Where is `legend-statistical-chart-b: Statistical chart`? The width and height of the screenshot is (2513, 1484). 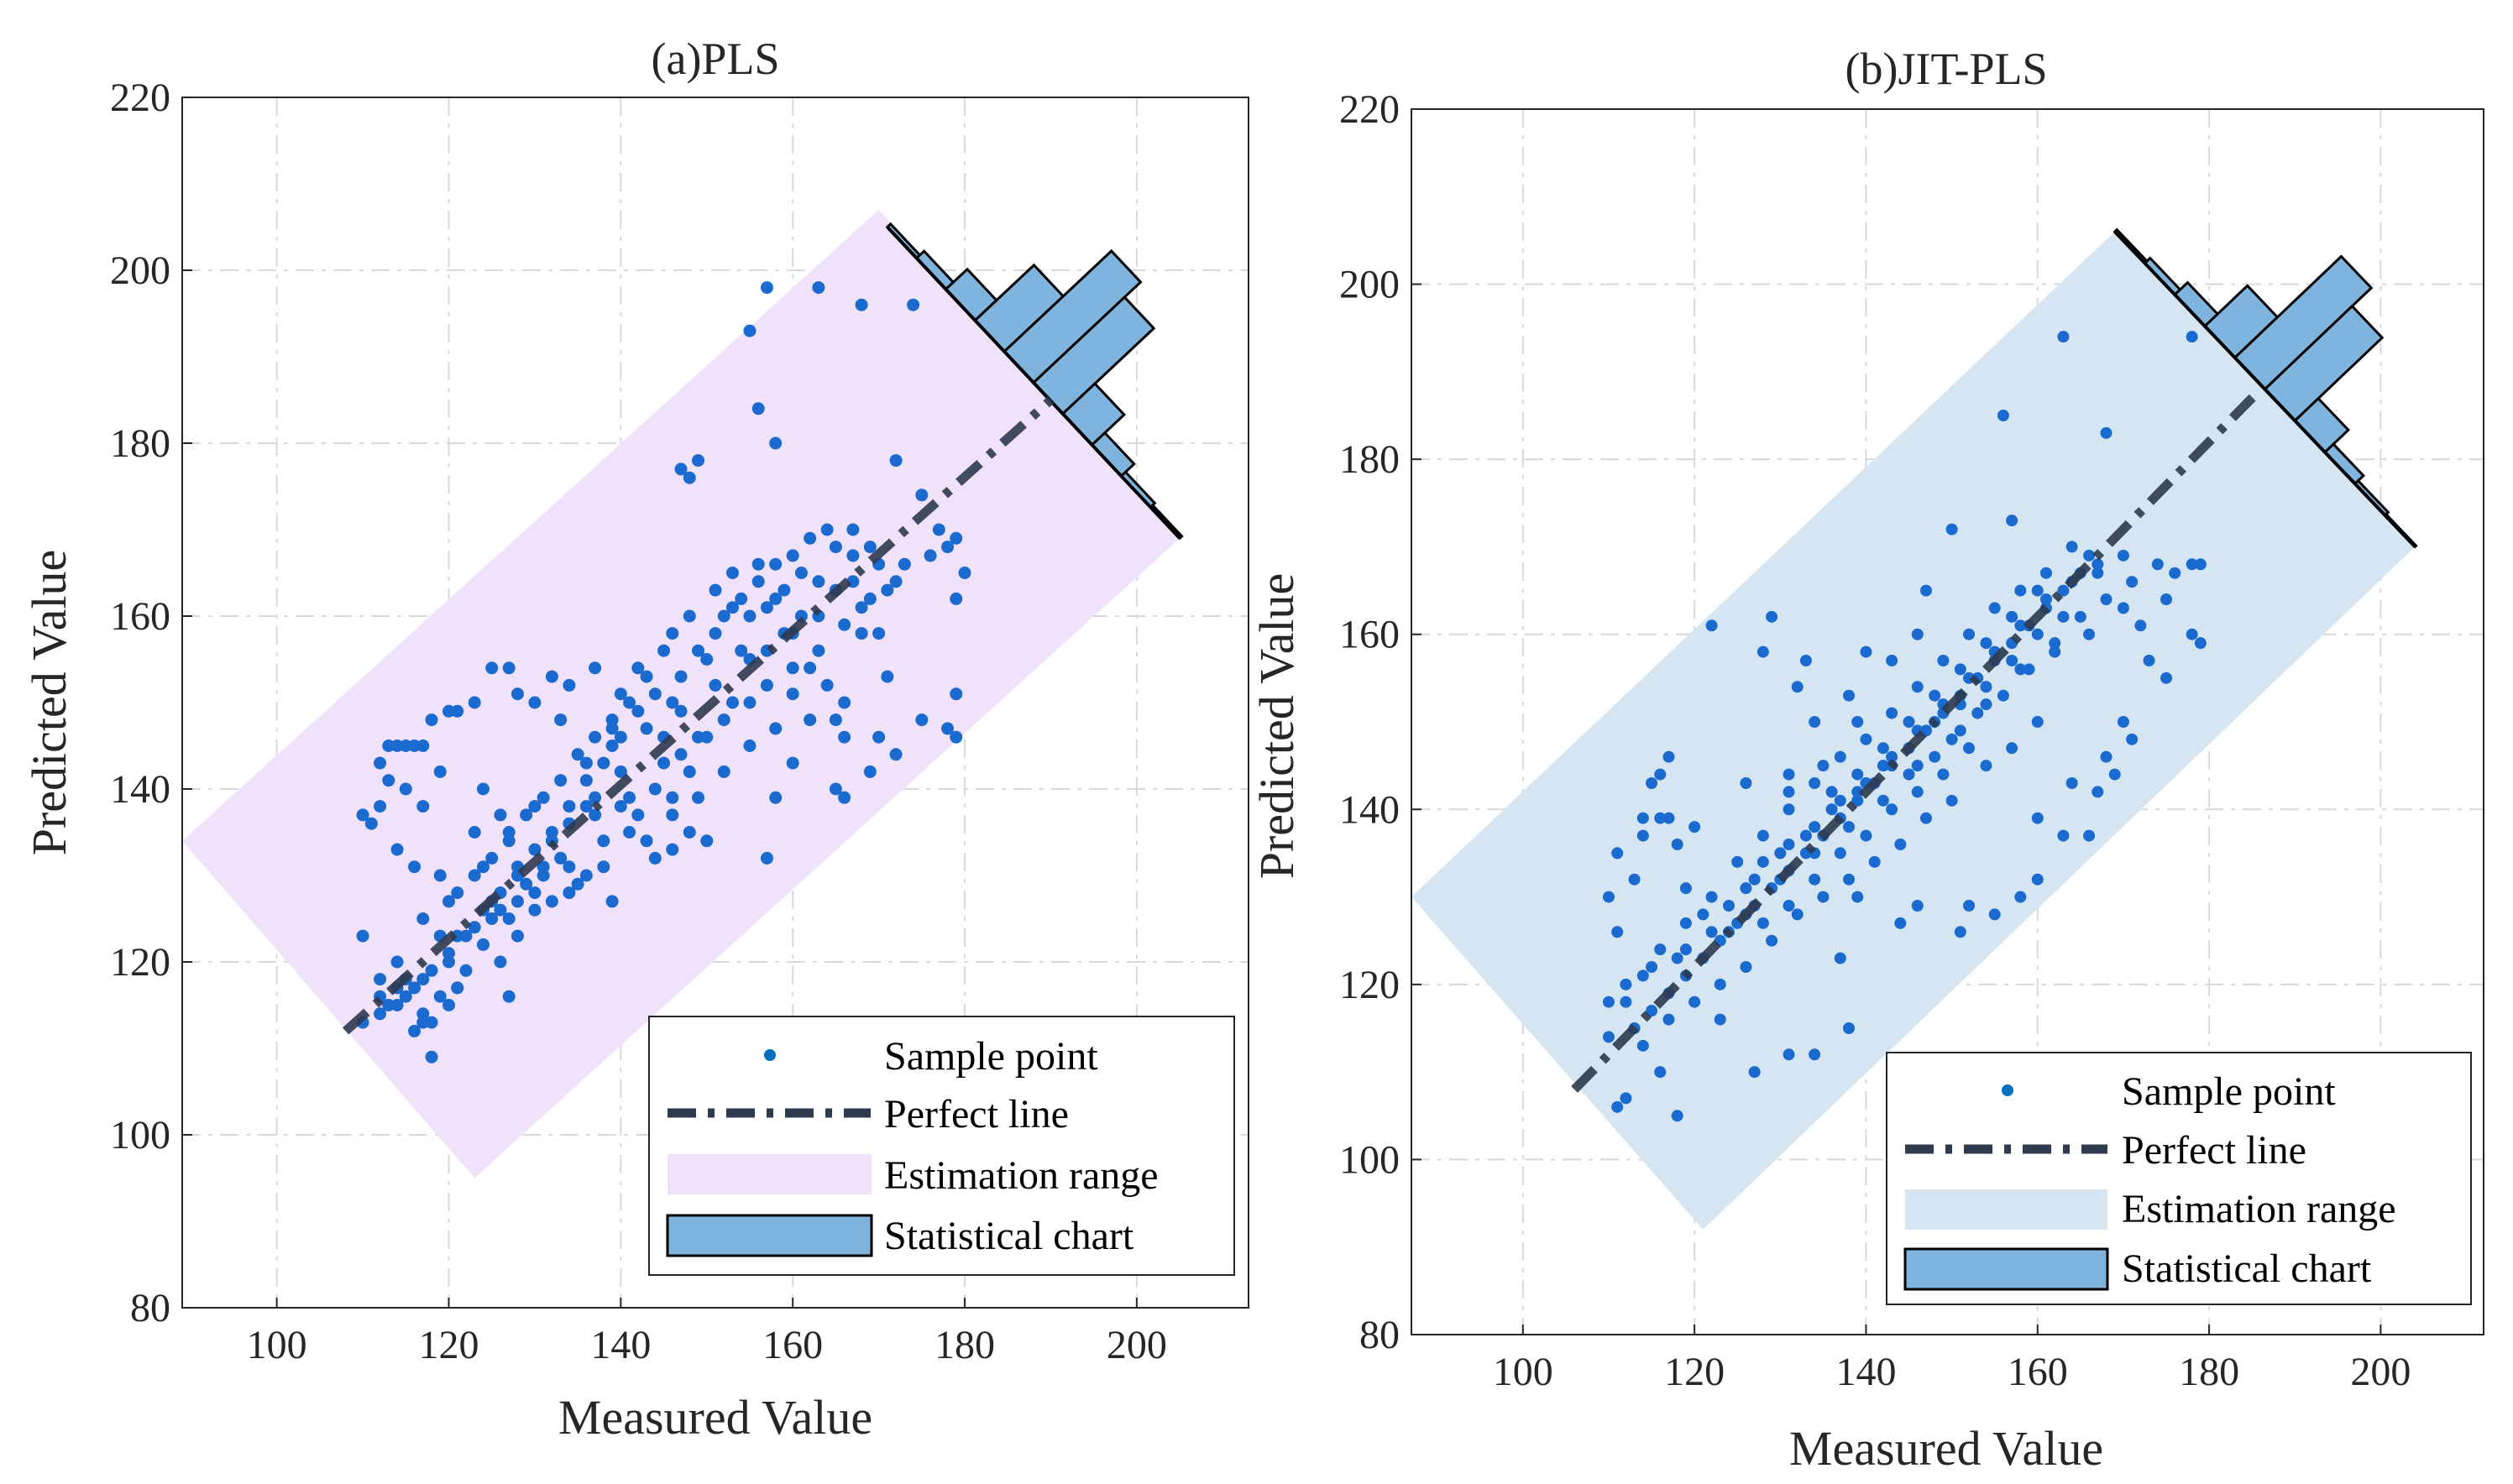
legend-statistical-chart-b: Statistical chart is located at coordinates (2247, 1268).